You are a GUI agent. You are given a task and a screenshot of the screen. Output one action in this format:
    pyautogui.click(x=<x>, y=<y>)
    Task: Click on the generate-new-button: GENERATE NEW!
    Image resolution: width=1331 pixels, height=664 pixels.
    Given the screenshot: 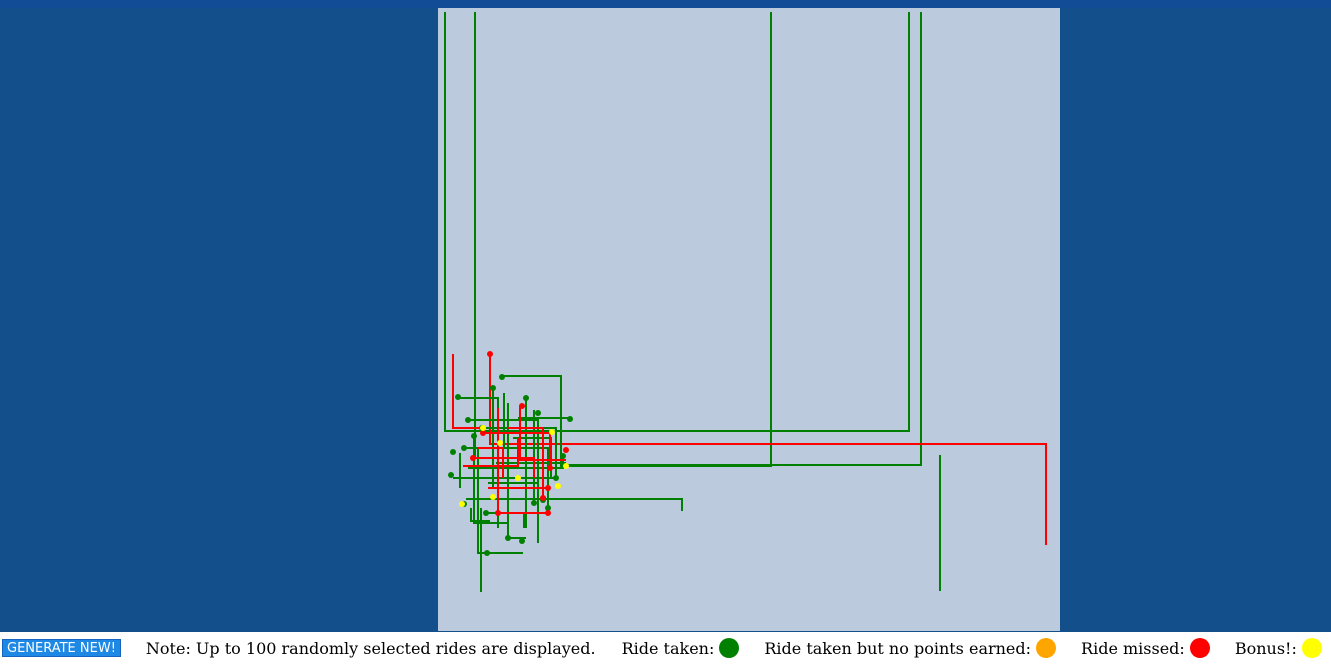 What is the action you would take?
    pyautogui.click(x=61, y=648)
    